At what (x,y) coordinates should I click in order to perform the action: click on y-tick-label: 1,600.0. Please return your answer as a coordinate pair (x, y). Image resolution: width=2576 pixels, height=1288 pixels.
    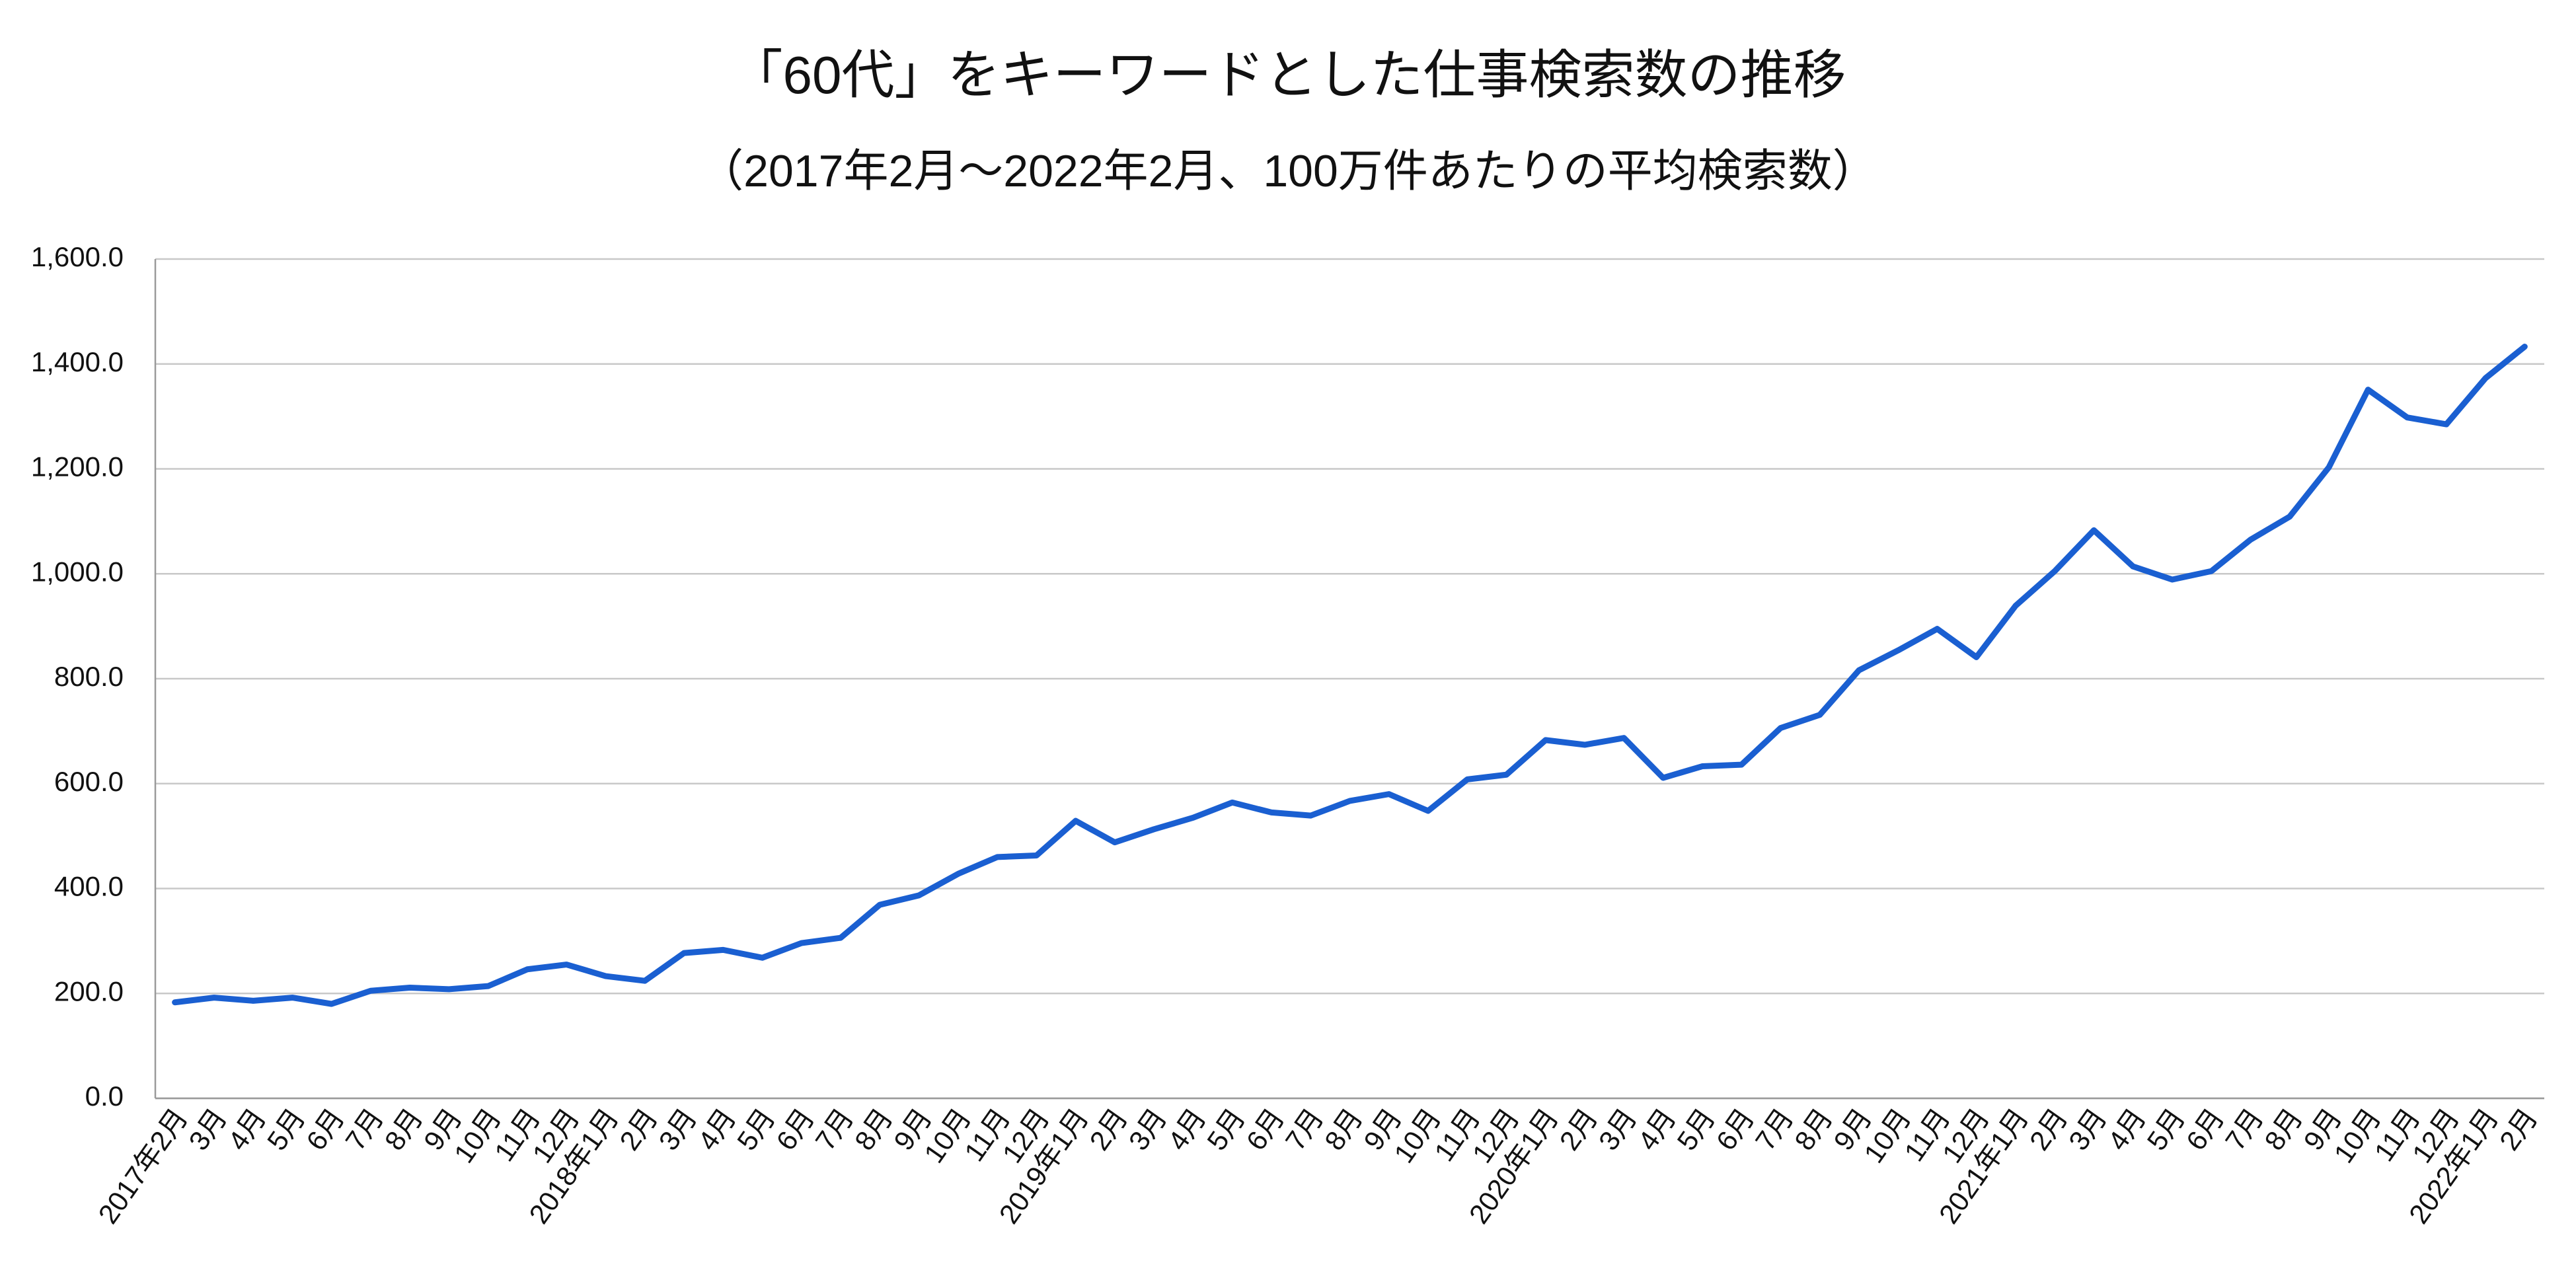
    Looking at the image, I should click on (78, 257).